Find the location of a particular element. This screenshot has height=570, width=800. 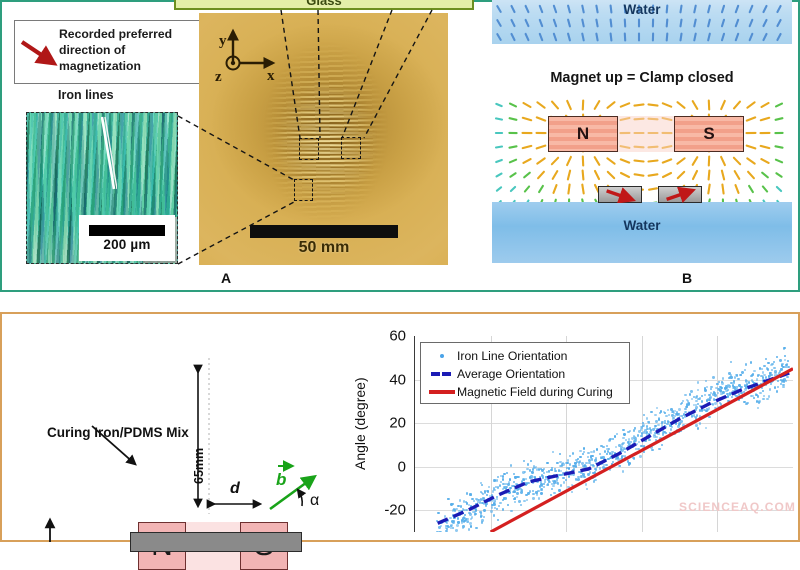

photo-texture-inner is located at coordinates (326, 141).